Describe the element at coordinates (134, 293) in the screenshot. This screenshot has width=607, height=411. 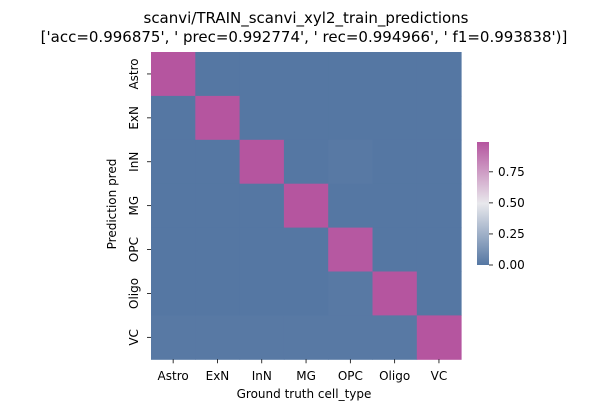
I see `y-tick-label: Oligo` at that location.